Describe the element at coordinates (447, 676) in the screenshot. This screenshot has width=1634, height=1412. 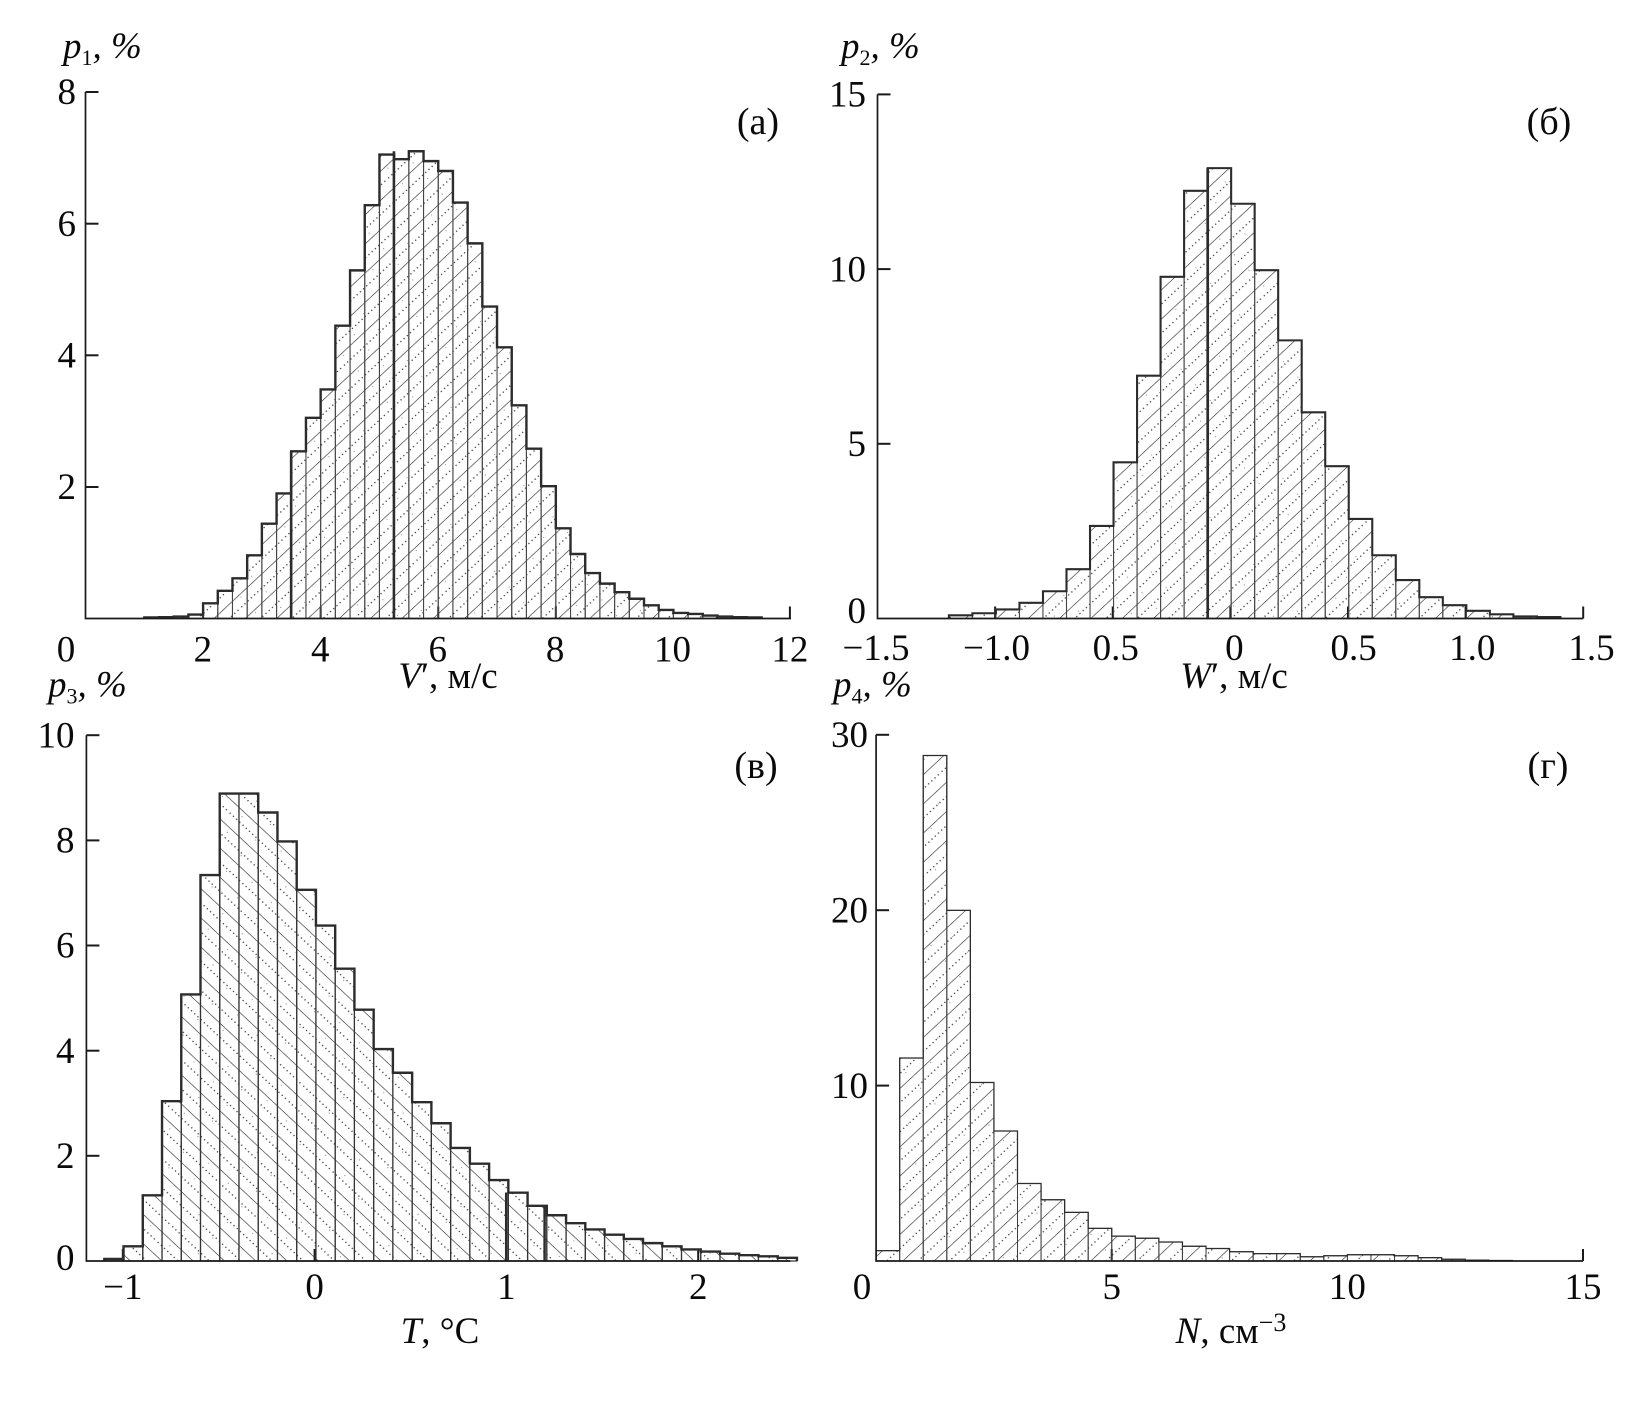
I see `svg-text: V′, м/с` at that location.